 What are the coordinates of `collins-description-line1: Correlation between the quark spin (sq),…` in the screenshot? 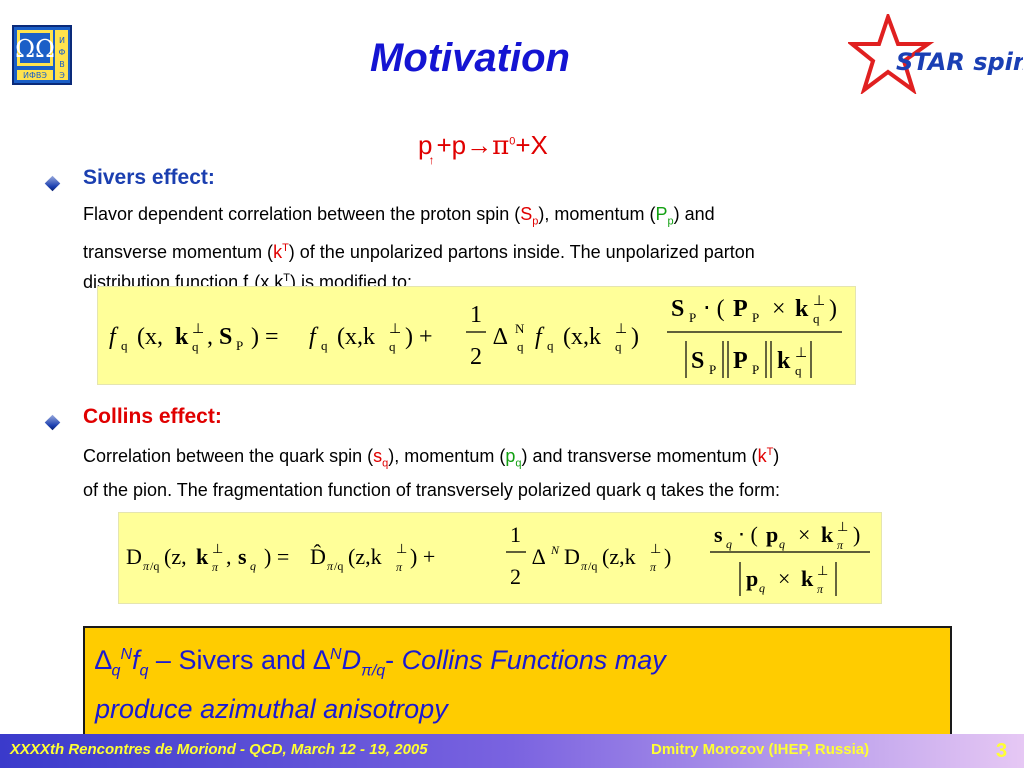 It's located at (431, 458).